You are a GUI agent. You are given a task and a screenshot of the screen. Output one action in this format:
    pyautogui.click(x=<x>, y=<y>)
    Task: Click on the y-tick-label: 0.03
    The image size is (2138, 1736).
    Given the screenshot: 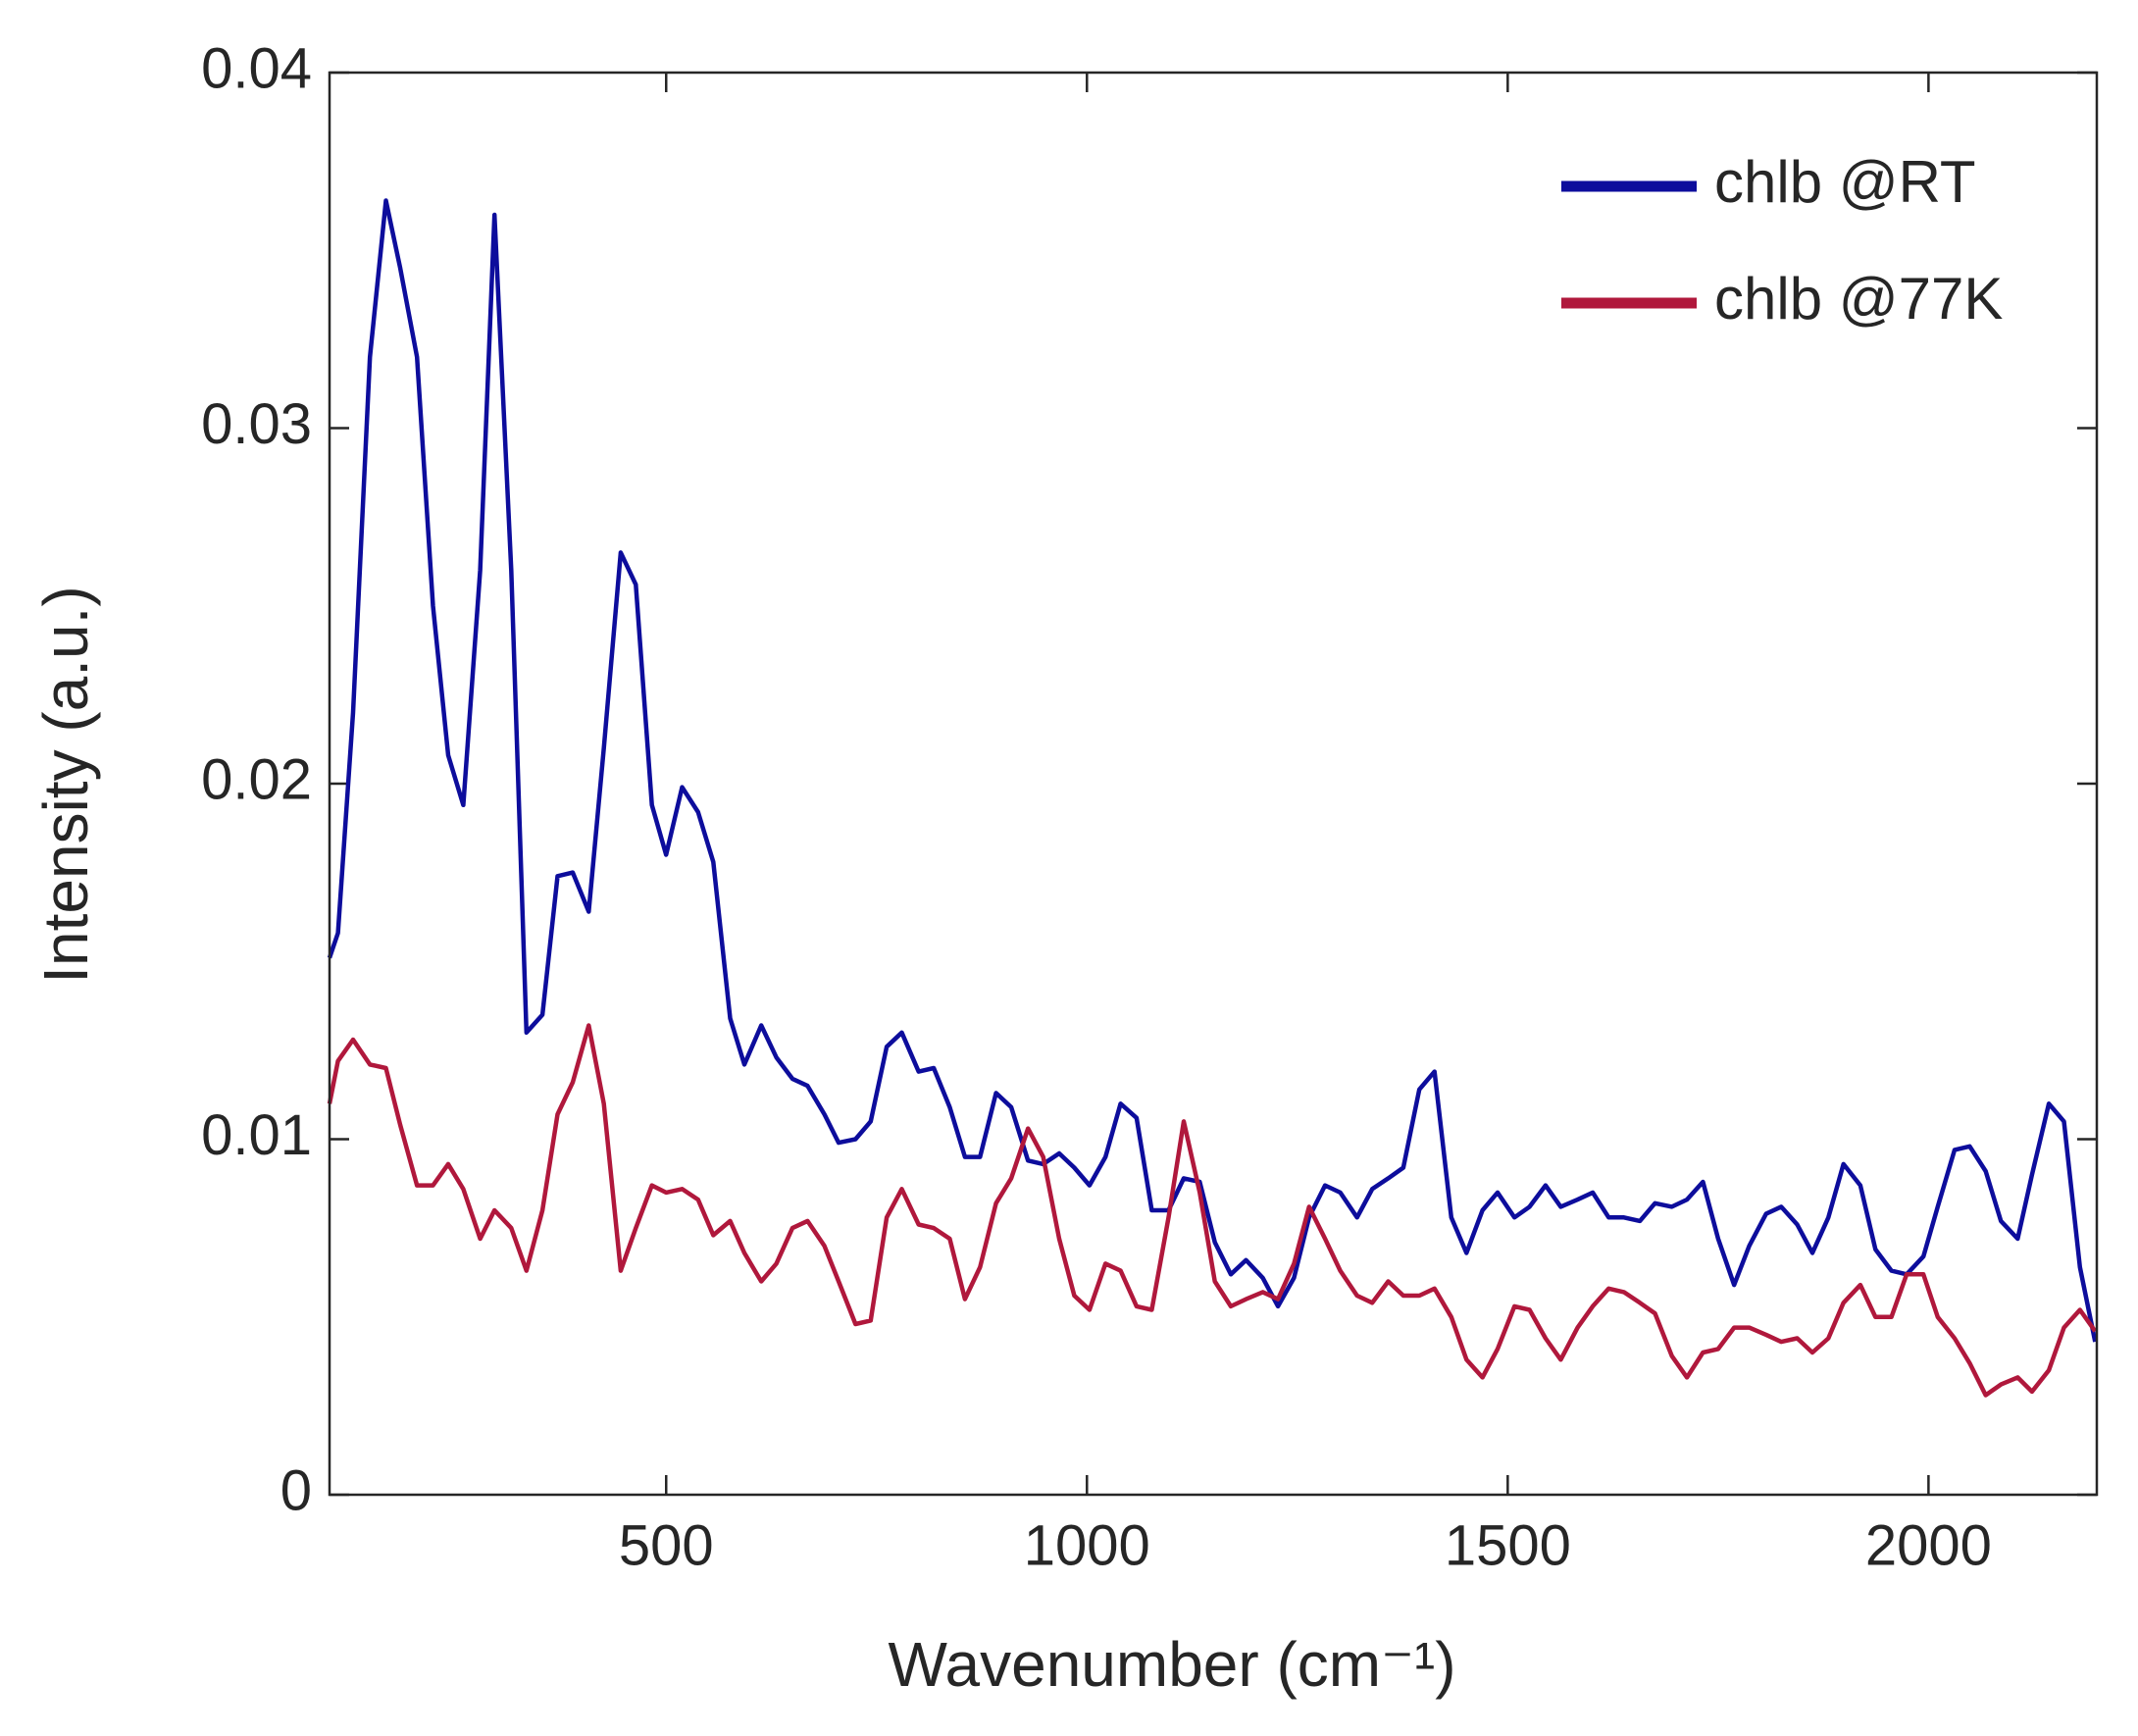 What is the action you would take?
    pyautogui.click(x=257, y=424)
    